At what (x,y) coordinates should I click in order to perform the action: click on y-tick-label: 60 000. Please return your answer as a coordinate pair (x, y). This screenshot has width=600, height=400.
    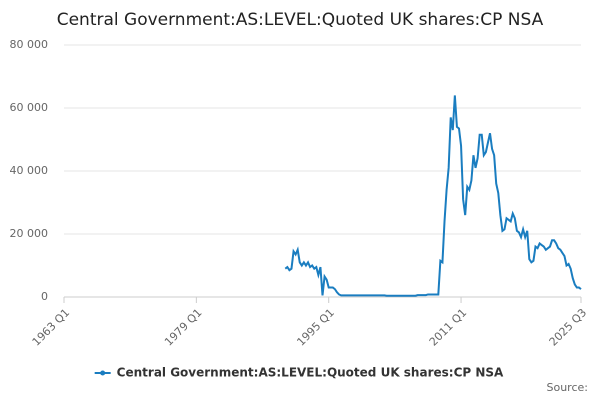
    Looking at the image, I should click on (29, 107).